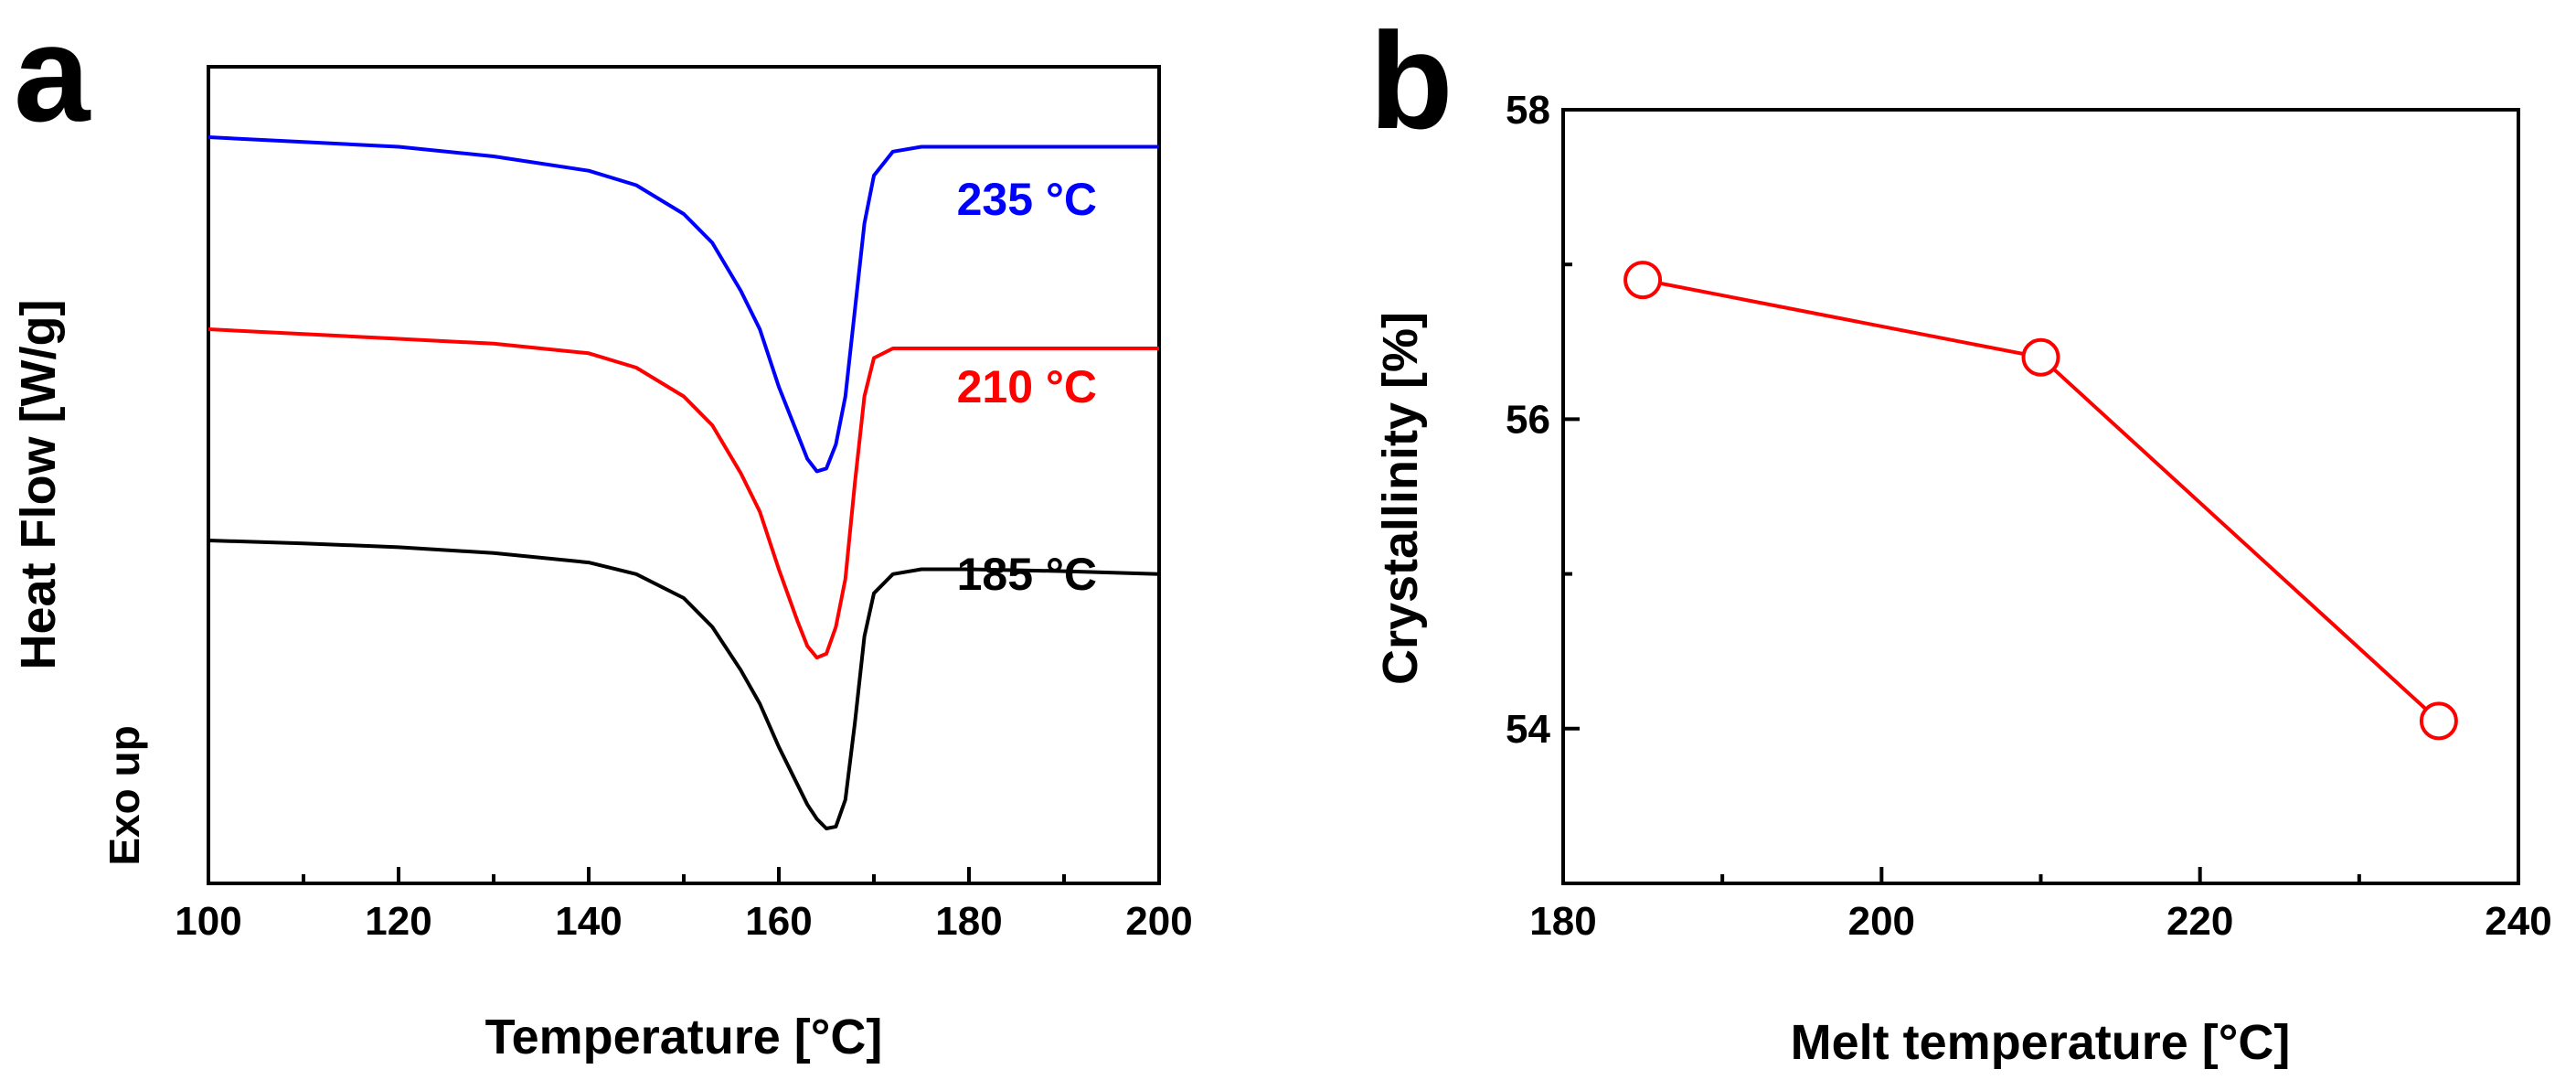 The image size is (2576, 1080). I want to click on panel-b-x-tick-label: 180, so click(1563, 921).